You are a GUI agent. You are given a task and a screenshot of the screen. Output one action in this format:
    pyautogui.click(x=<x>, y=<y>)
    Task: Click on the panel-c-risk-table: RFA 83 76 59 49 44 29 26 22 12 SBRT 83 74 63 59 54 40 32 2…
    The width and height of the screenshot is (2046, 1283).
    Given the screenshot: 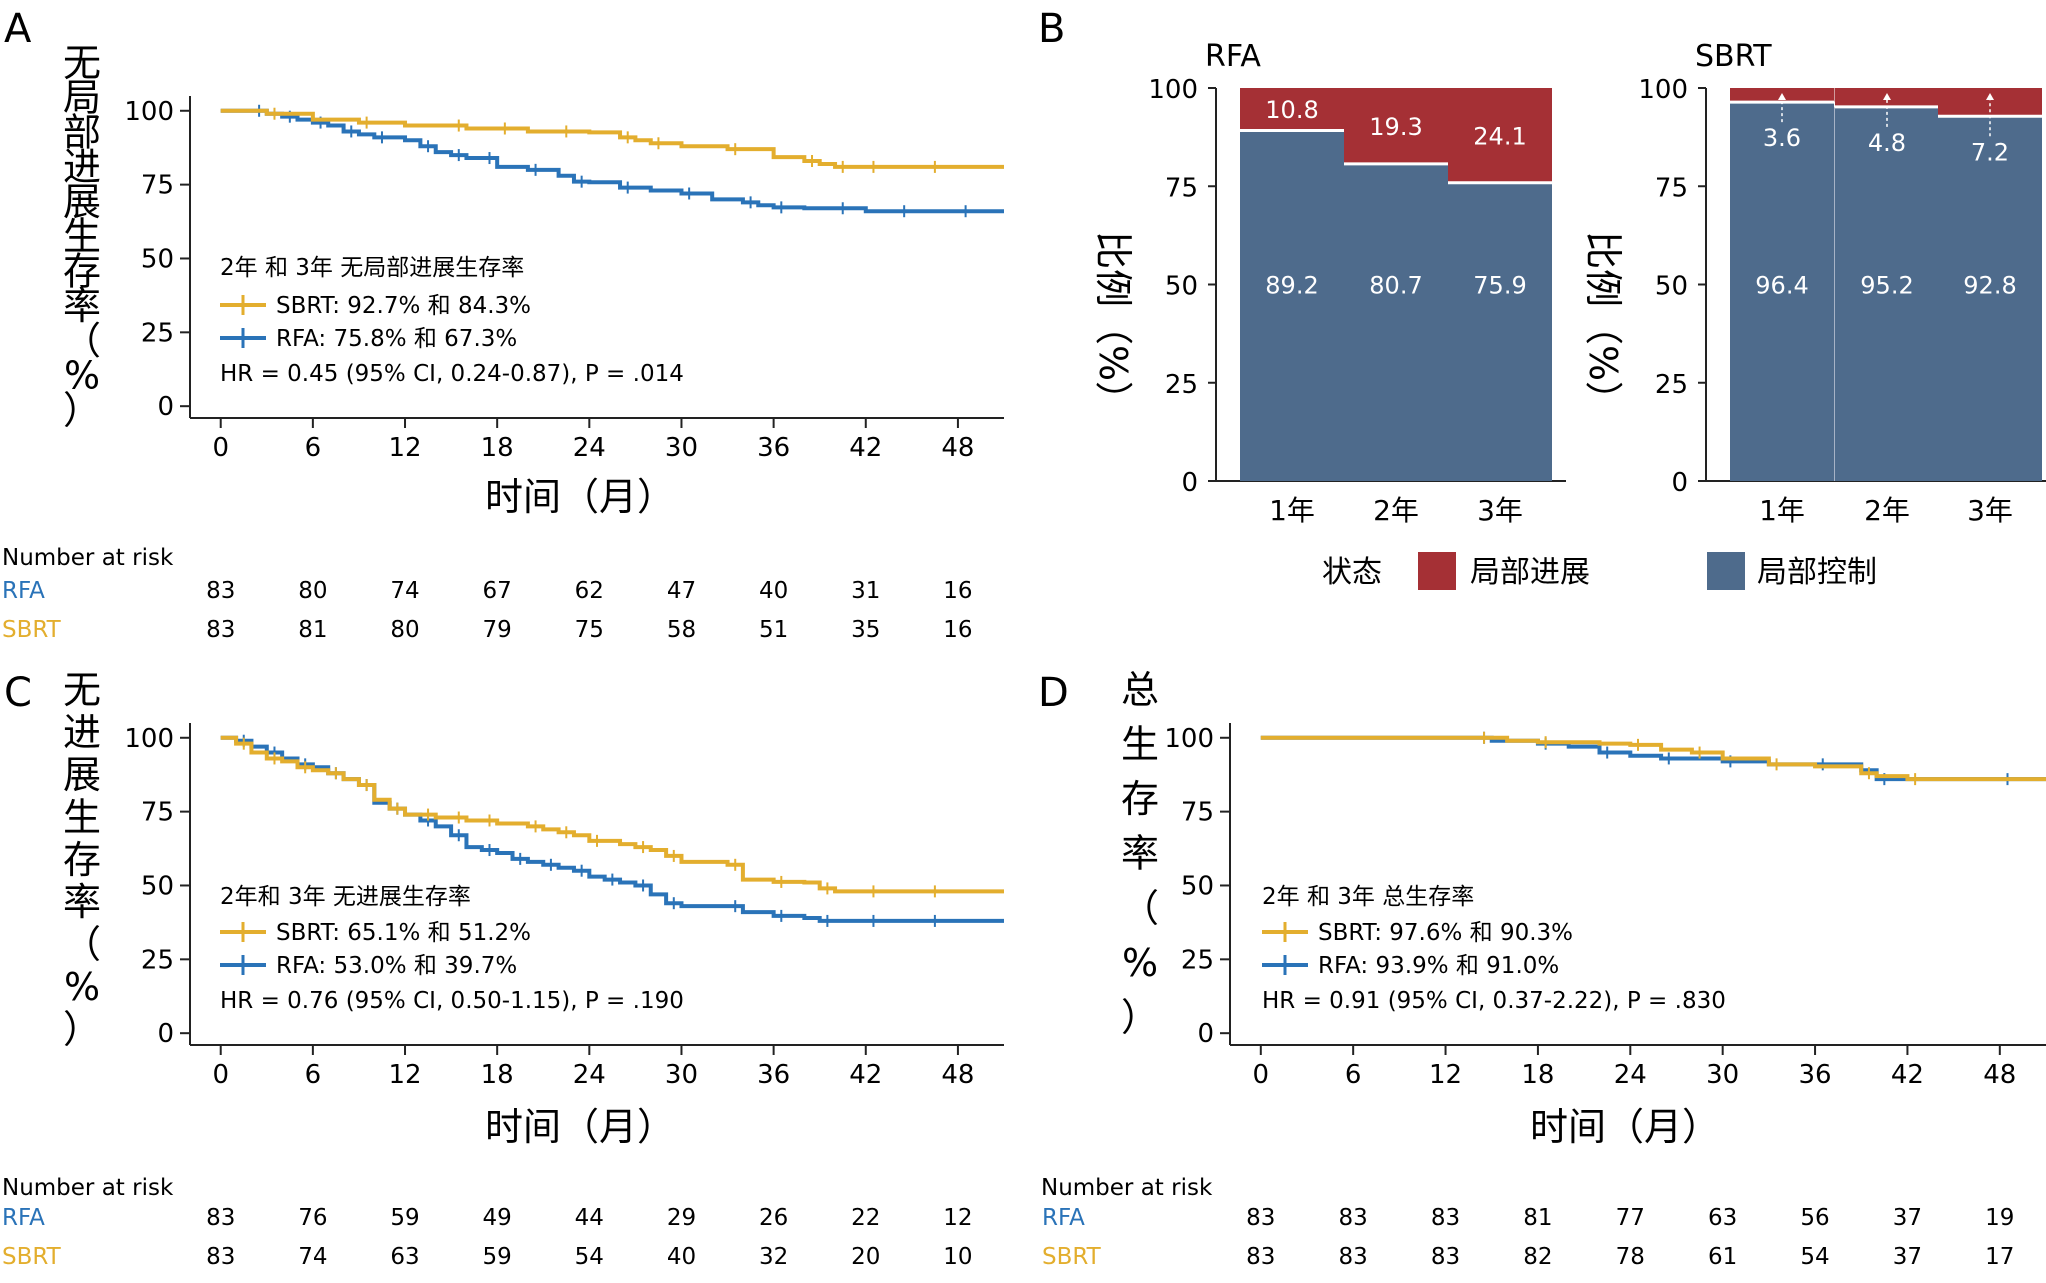 What is the action you would take?
    pyautogui.click(x=487, y=1237)
    